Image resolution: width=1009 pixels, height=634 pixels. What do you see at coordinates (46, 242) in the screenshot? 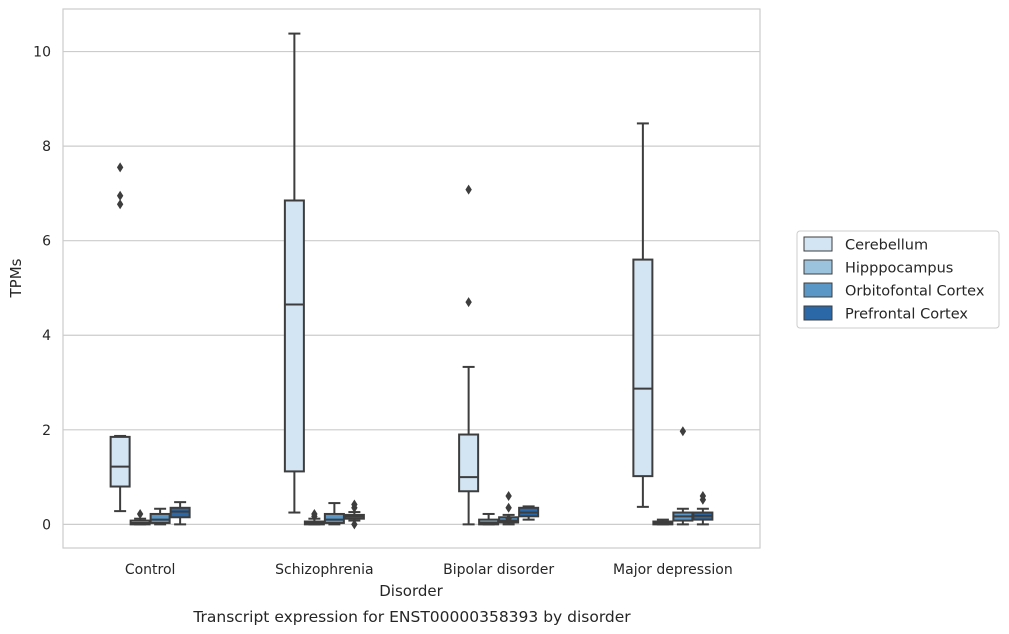
I see `y-tick-label: 6` at bounding box center [46, 242].